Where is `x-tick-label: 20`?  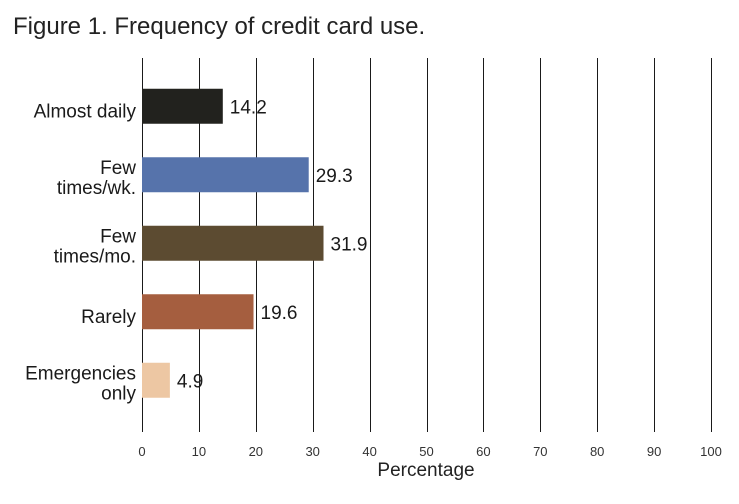
x-tick-label: 20 is located at coordinates (256, 451).